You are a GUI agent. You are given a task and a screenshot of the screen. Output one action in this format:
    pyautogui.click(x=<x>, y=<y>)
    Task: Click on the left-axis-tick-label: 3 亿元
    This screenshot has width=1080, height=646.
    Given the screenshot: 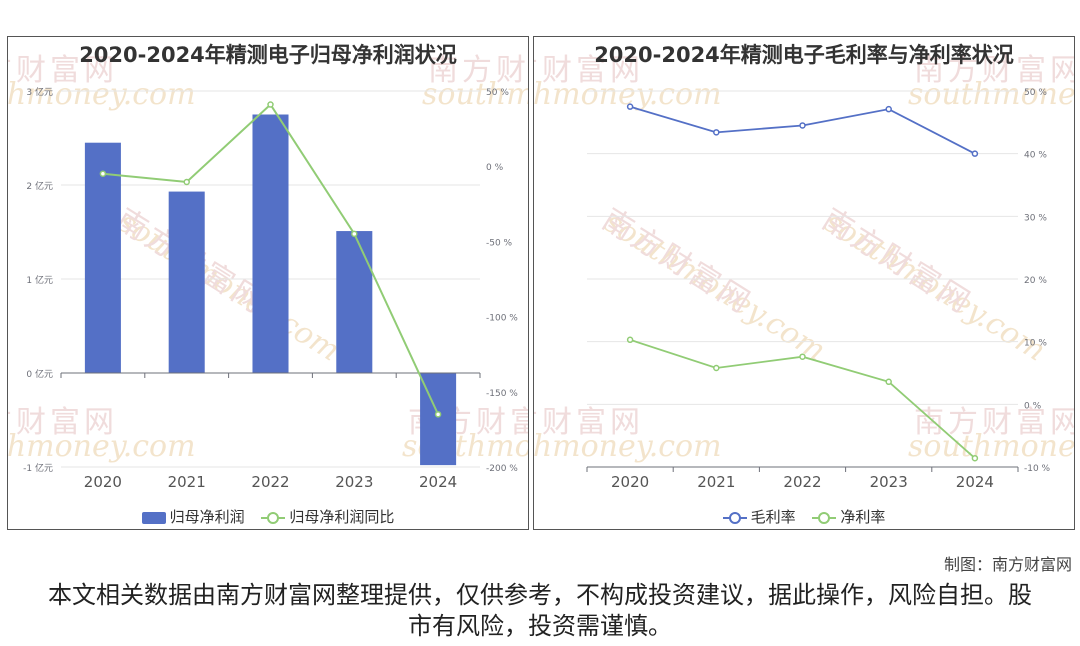 What is the action you would take?
    pyautogui.click(x=39, y=92)
    